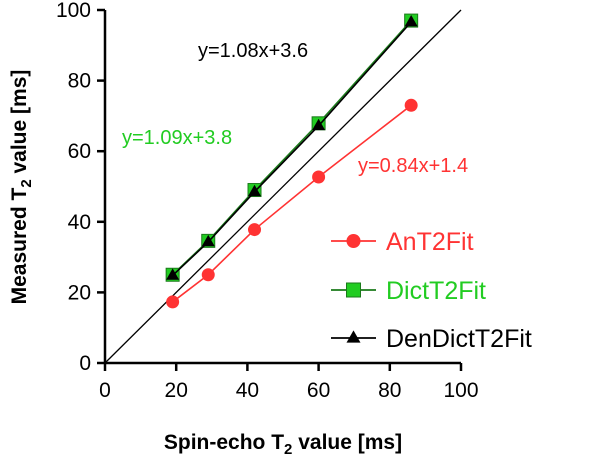 Image resolution: width=595 pixels, height=461 pixels. Describe the element at coordinates (73, 11) in the screenshot. I see `y-tick-label: 100` at that location.